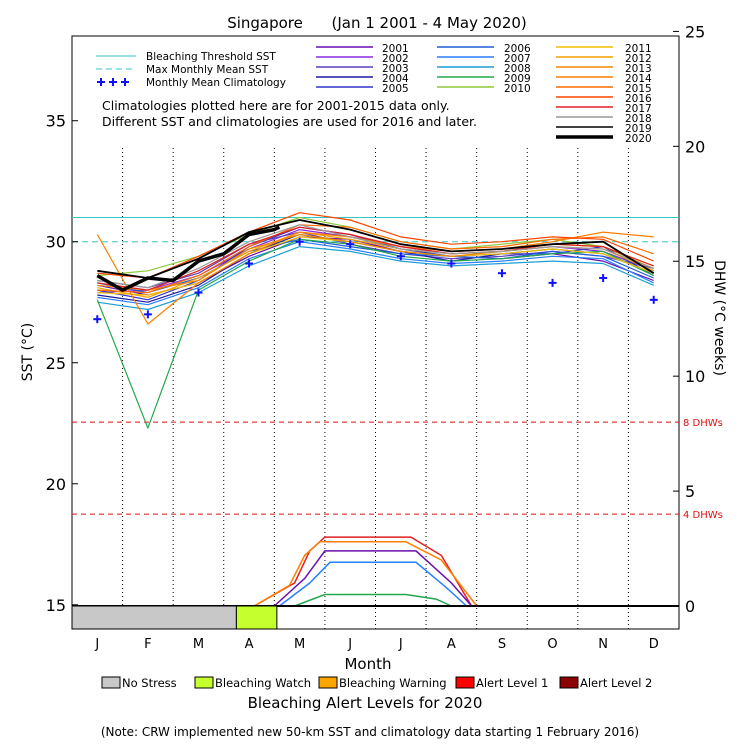 The image size is (750, 750). I want to click on legend-year-label: 2011, so click(638, 49).